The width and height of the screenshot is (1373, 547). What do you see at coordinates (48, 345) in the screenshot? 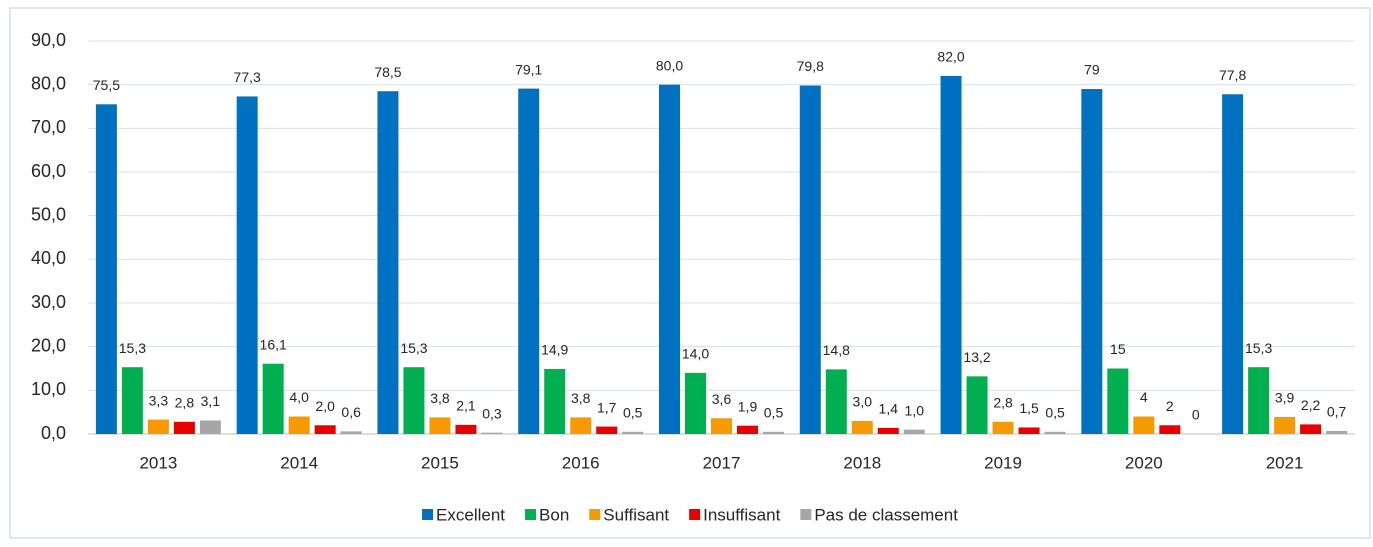
I see `y-tick-label: 20,0` at bounding box center [48, 345].